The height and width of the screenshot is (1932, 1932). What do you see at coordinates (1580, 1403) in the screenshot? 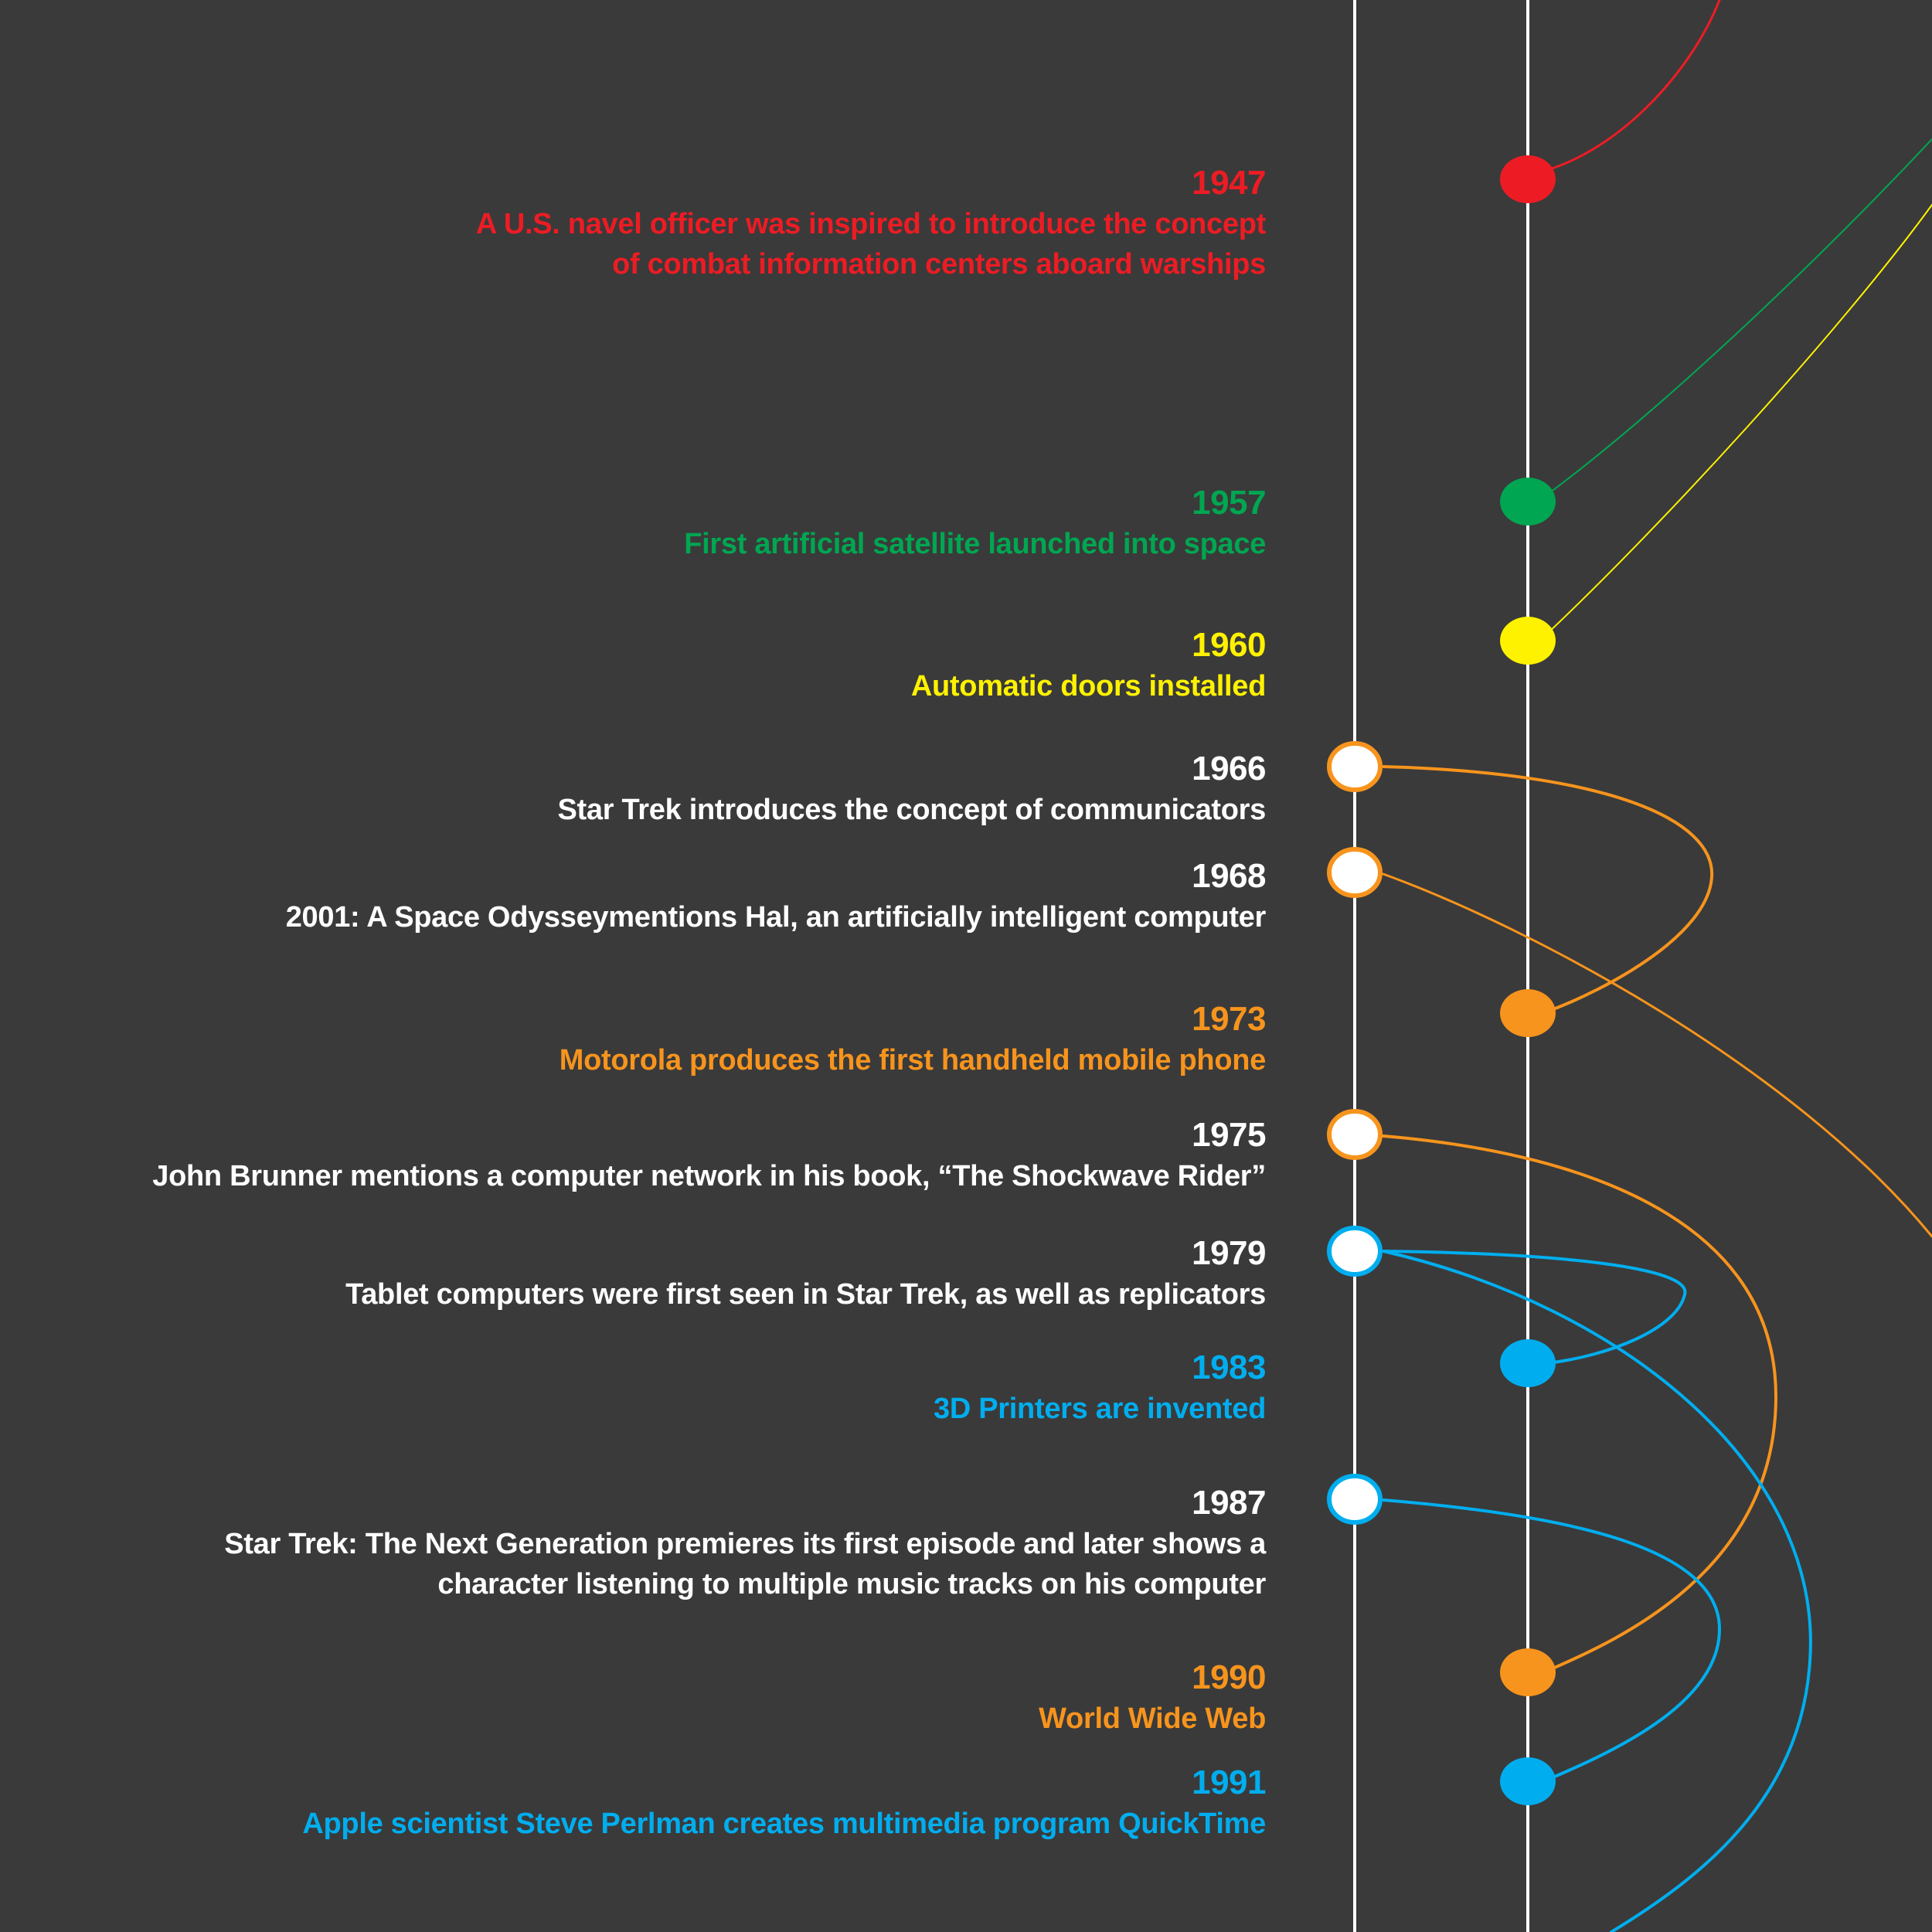
I see `curve-1975-1990` at bounding box center [1580, 1403].